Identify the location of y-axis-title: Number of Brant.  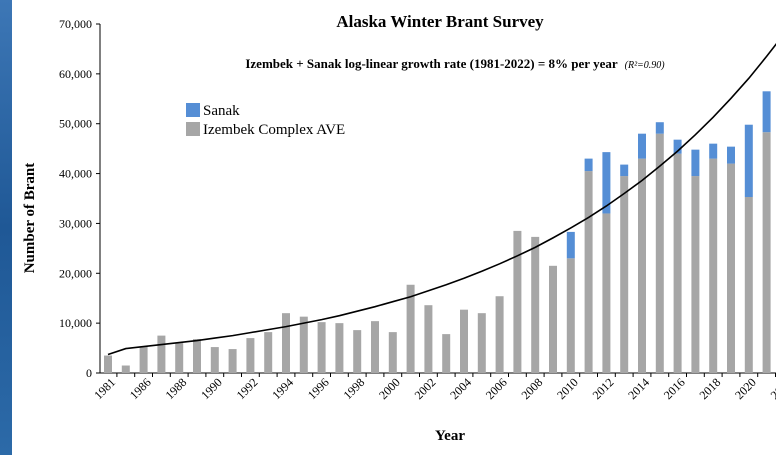
(30, 218).